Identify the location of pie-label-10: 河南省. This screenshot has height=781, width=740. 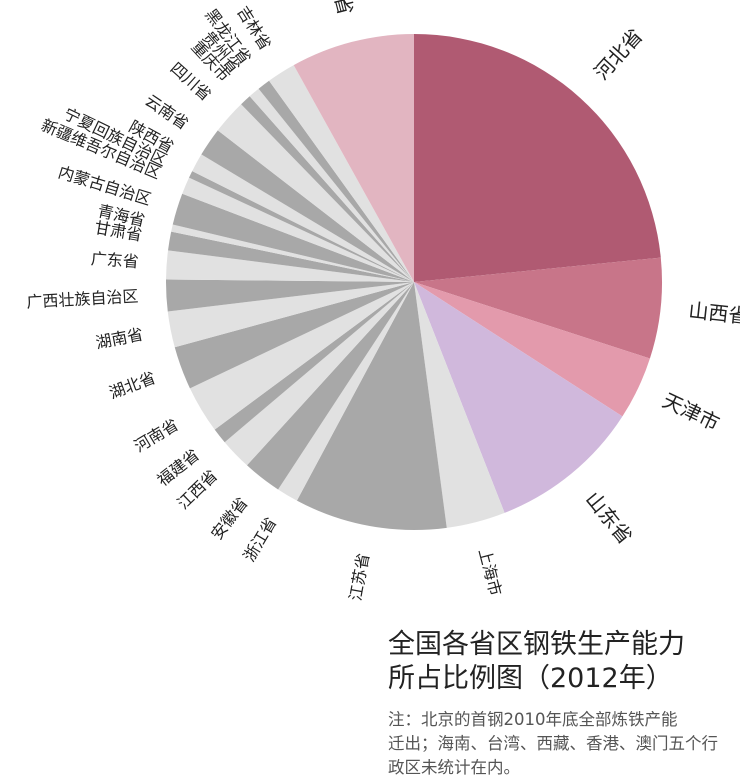
(156, 435).